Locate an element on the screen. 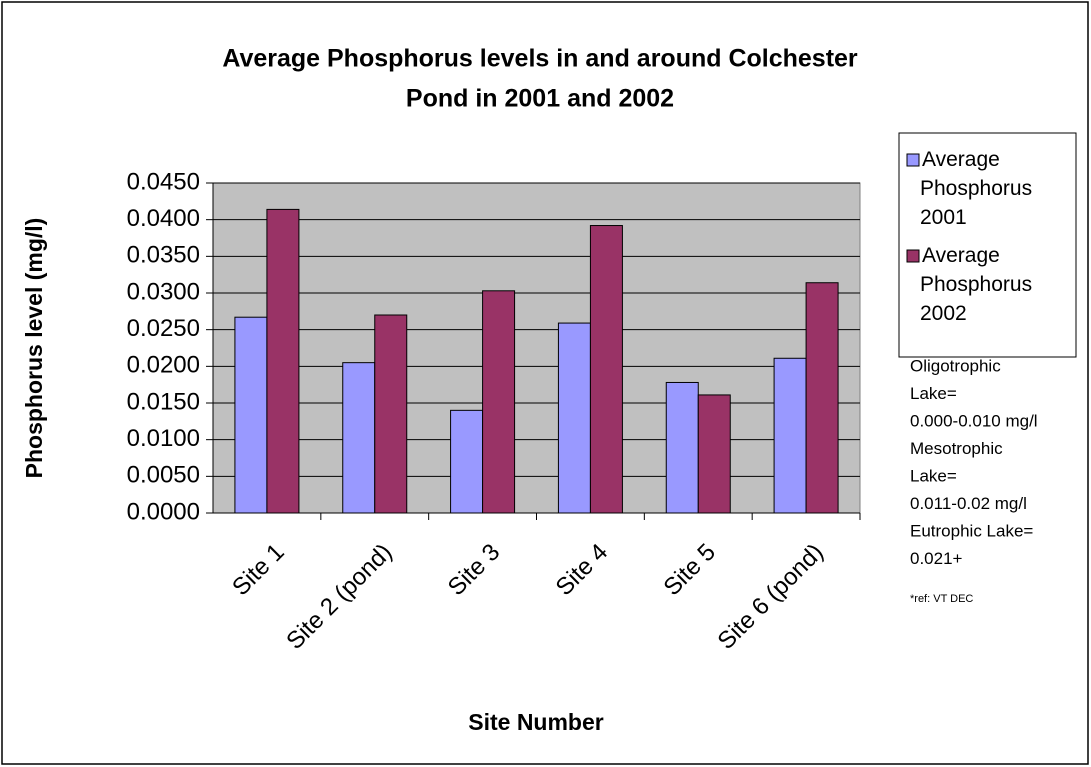  y-tick-label: 0.0450 is located at coordinates (163, 181).